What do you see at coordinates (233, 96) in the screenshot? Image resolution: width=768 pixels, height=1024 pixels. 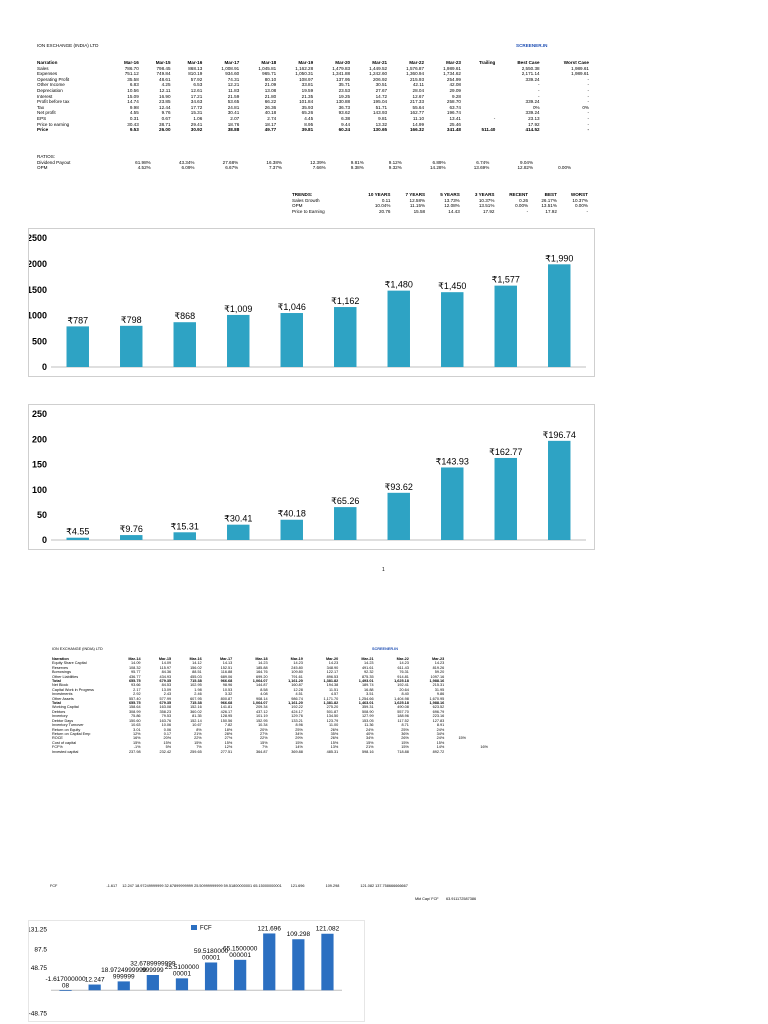 I see `cell: 21.59` at bounding box center [233, 96].